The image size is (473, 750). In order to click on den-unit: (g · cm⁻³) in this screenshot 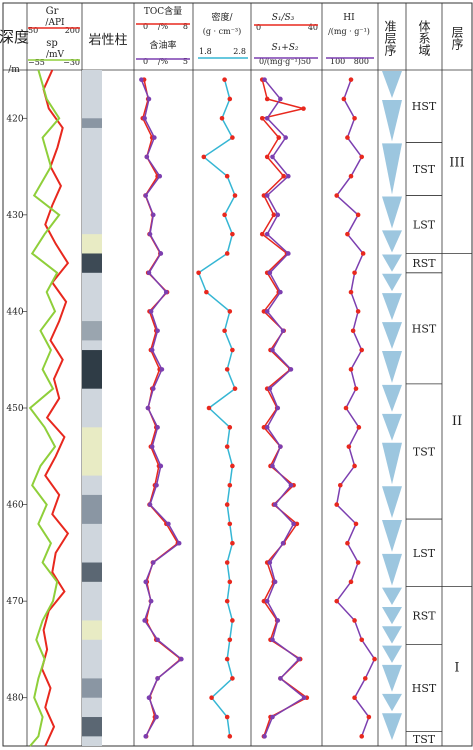, I will do `click(222, 31)`.